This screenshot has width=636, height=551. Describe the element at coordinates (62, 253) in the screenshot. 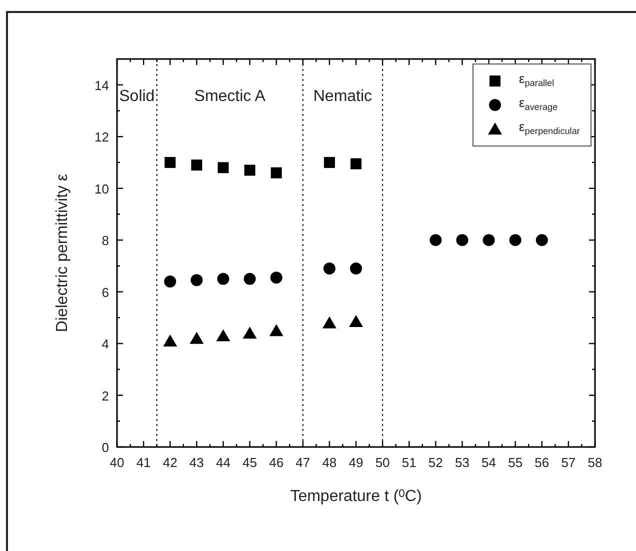

I see `y-axis-title: Dielectric permittivity ε` at that location.